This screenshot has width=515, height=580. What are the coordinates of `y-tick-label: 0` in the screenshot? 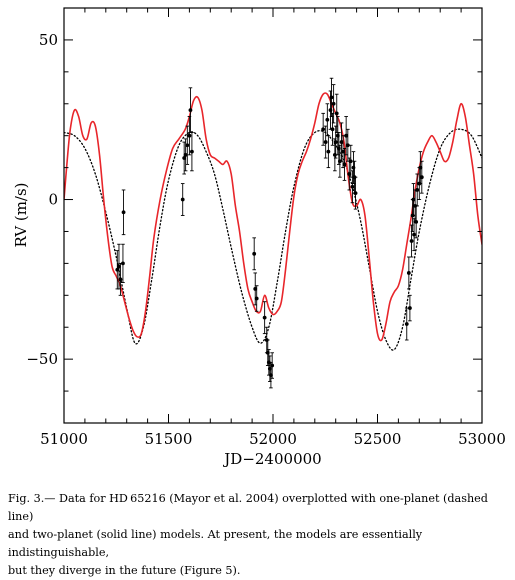 It's located at (53, 200).